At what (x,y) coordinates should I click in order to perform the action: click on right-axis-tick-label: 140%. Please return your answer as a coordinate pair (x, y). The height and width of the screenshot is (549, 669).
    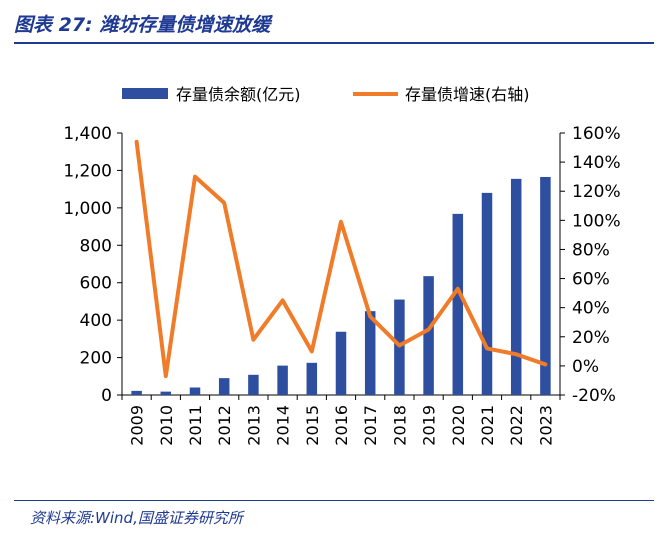
    Looking at the image, I should click on (596, 163).